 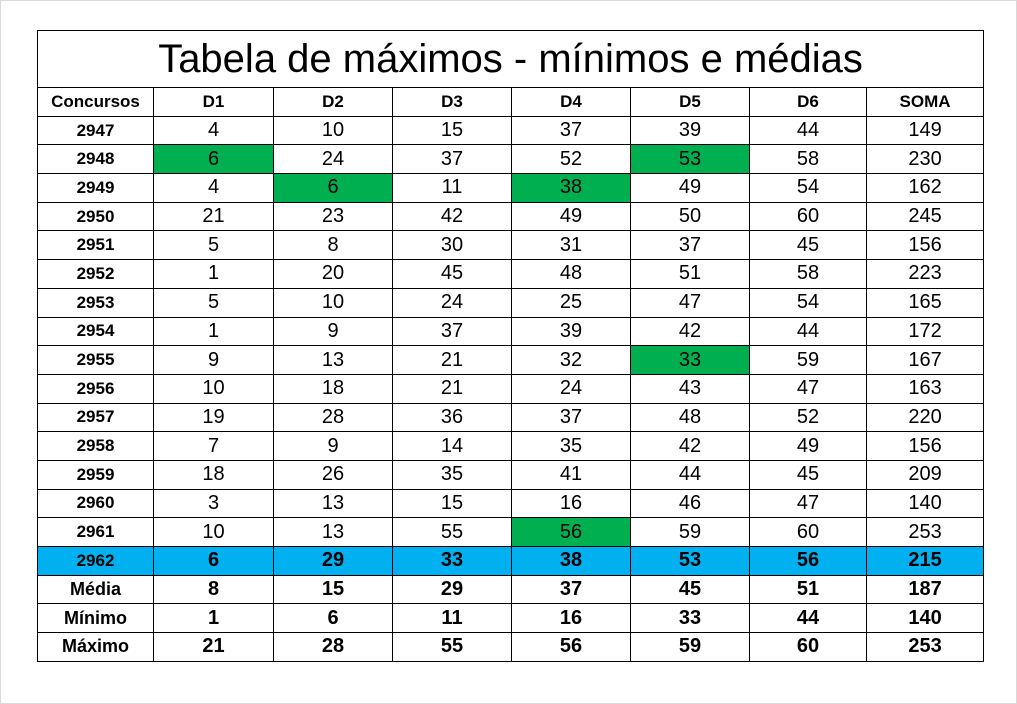 What do you see at coordinates (95, 159) in the screenshot?
I see `contest-number: 2948` at bounding box center [95, 159].